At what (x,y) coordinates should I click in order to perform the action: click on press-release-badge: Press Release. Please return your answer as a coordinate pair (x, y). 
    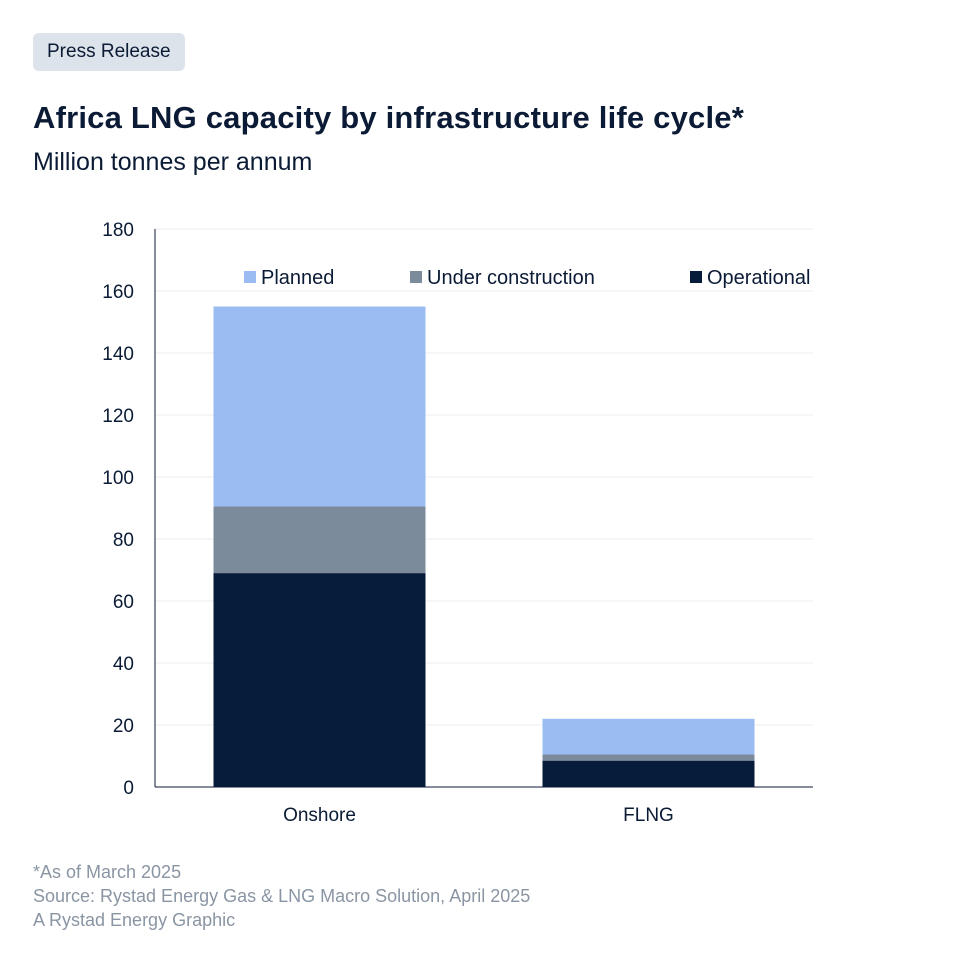
    Looking at the image, I should click on (109, 52).